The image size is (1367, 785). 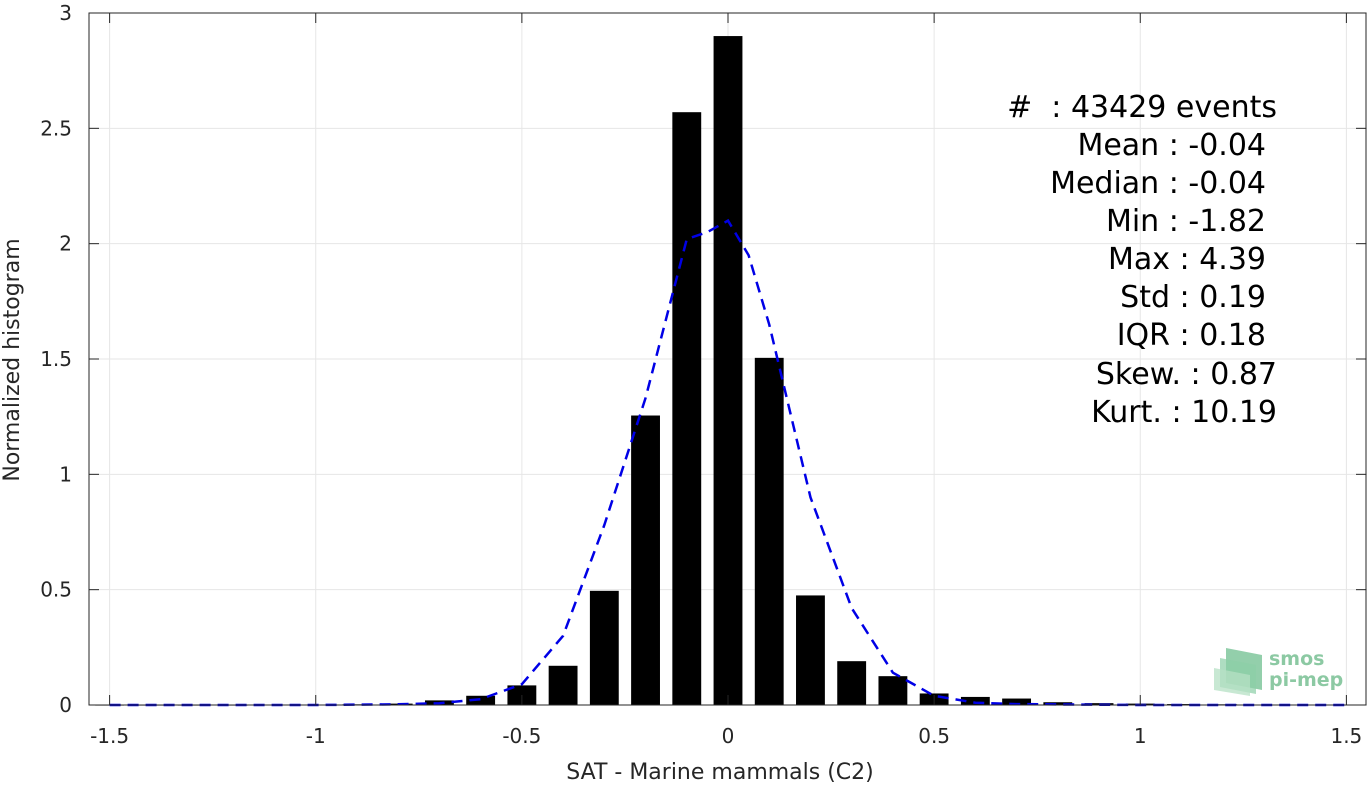 I want to click on stat-kurt: Kurt. : 10.19, so click(x=1184, y=412).